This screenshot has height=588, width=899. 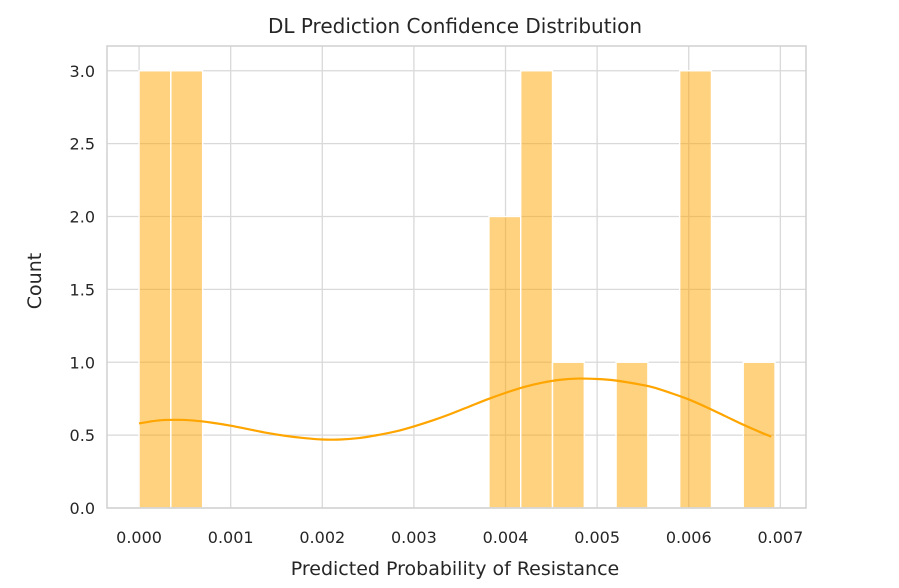 I want to click on x-tick-label: 0.005, so click(x=597, y=537).